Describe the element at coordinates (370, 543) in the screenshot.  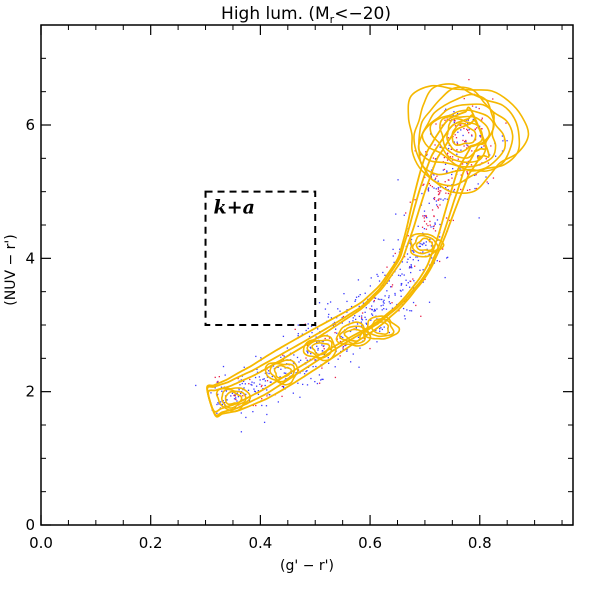
I see `x-tick-label: 0.6` at that location.